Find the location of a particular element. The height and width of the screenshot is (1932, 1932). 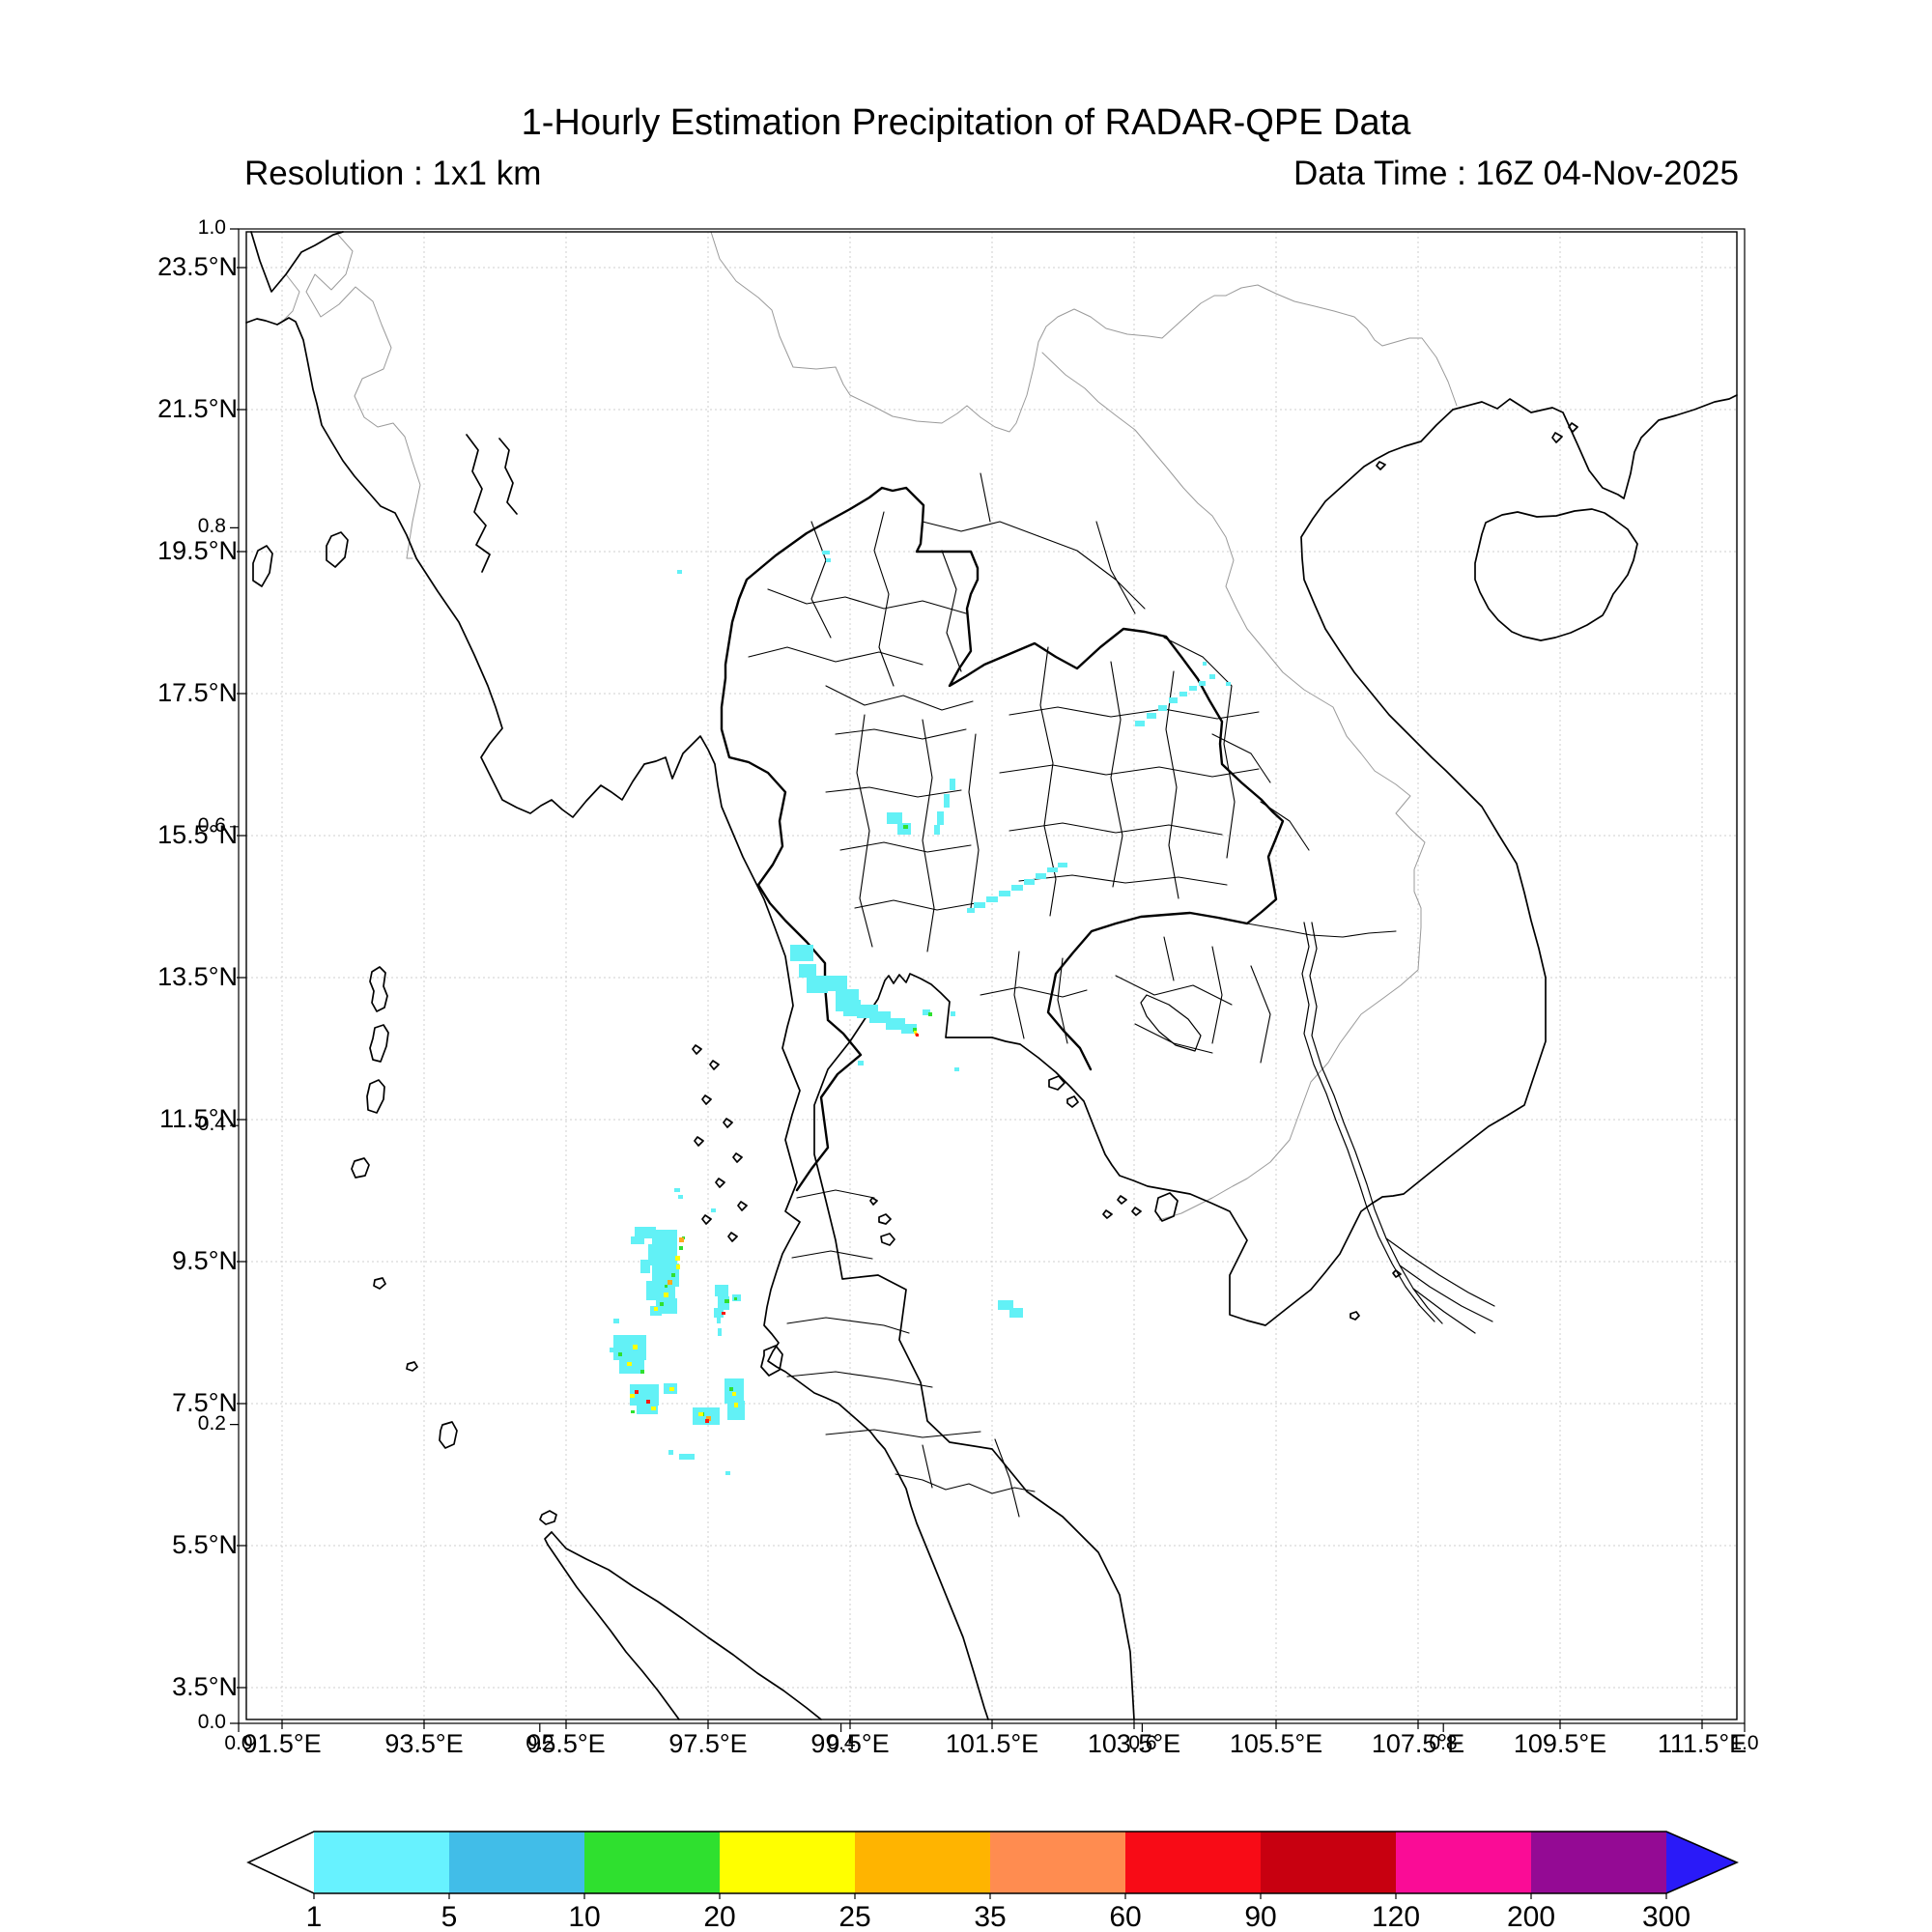

colorbar-tick: 1 is located at coordinates (314, 1916).